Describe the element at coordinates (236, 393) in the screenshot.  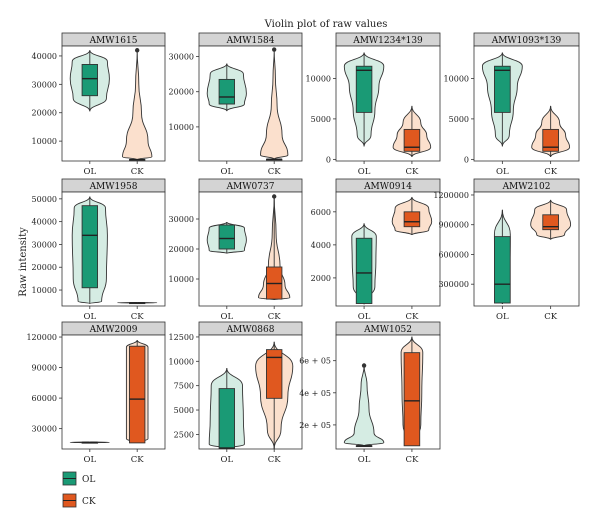
I see `panel-amw0868: AMW0868 2500 5000 7500 10000 12500 OL CK` at that location.